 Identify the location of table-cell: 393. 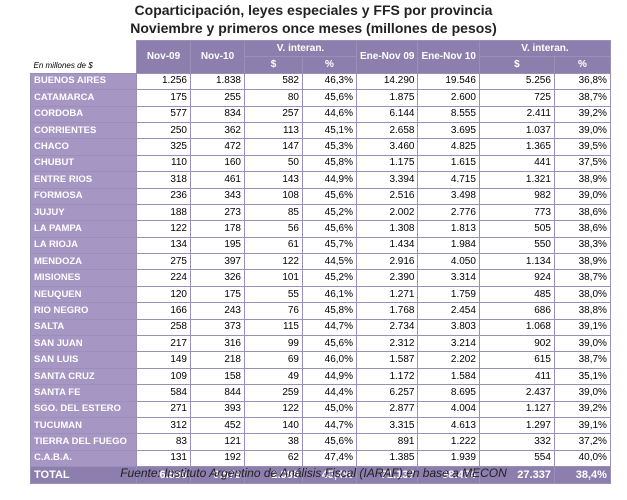
(217, 409).